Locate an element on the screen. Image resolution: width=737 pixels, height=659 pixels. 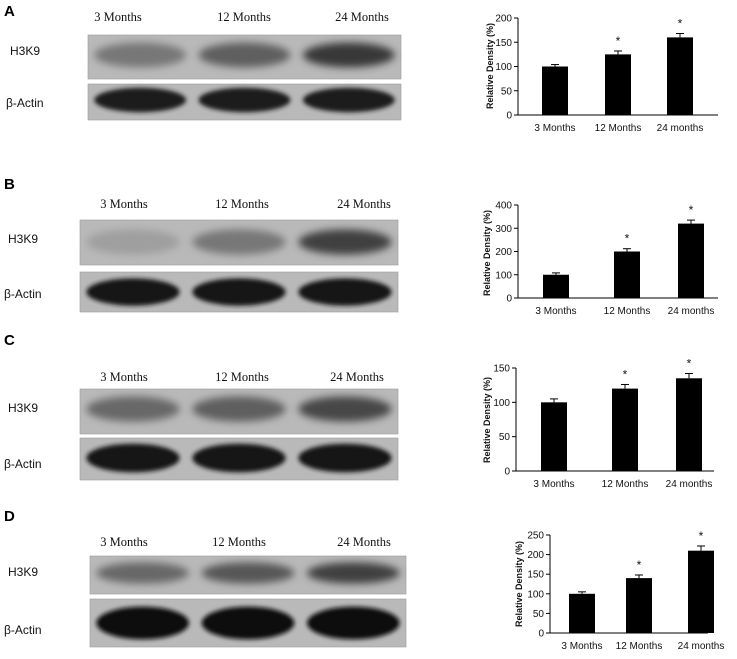
panel-d: D 3 Months 12 Months 24 Months H3K9 β-Actin is located at coordinates (205, 578).